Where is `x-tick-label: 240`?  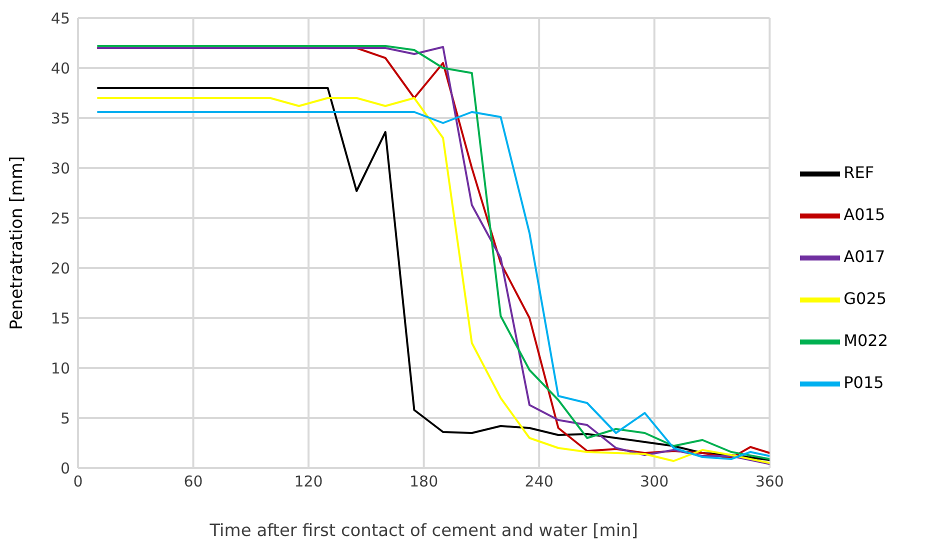 x-tick-label: 240 is located at coordinates (539, 481).